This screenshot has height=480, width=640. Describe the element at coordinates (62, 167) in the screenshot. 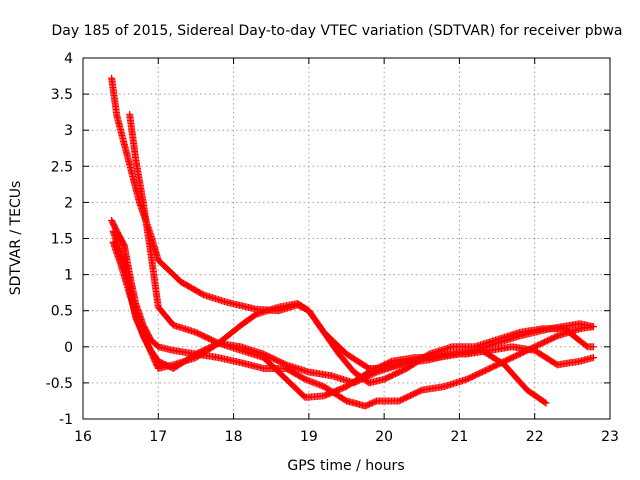

I see `y-tick-label: 2.5` at that location.